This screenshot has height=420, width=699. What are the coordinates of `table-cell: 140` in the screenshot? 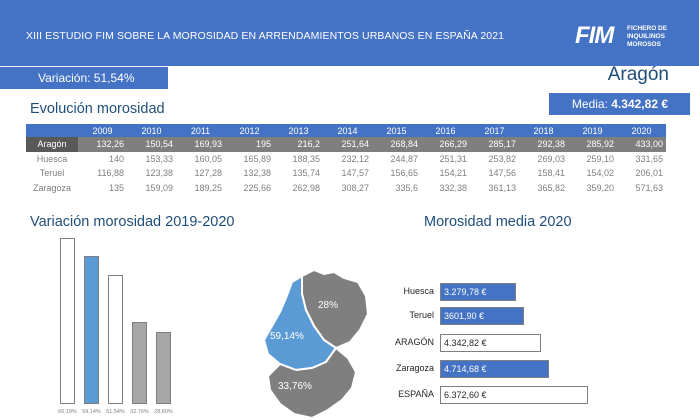 It's located at (116, 158).